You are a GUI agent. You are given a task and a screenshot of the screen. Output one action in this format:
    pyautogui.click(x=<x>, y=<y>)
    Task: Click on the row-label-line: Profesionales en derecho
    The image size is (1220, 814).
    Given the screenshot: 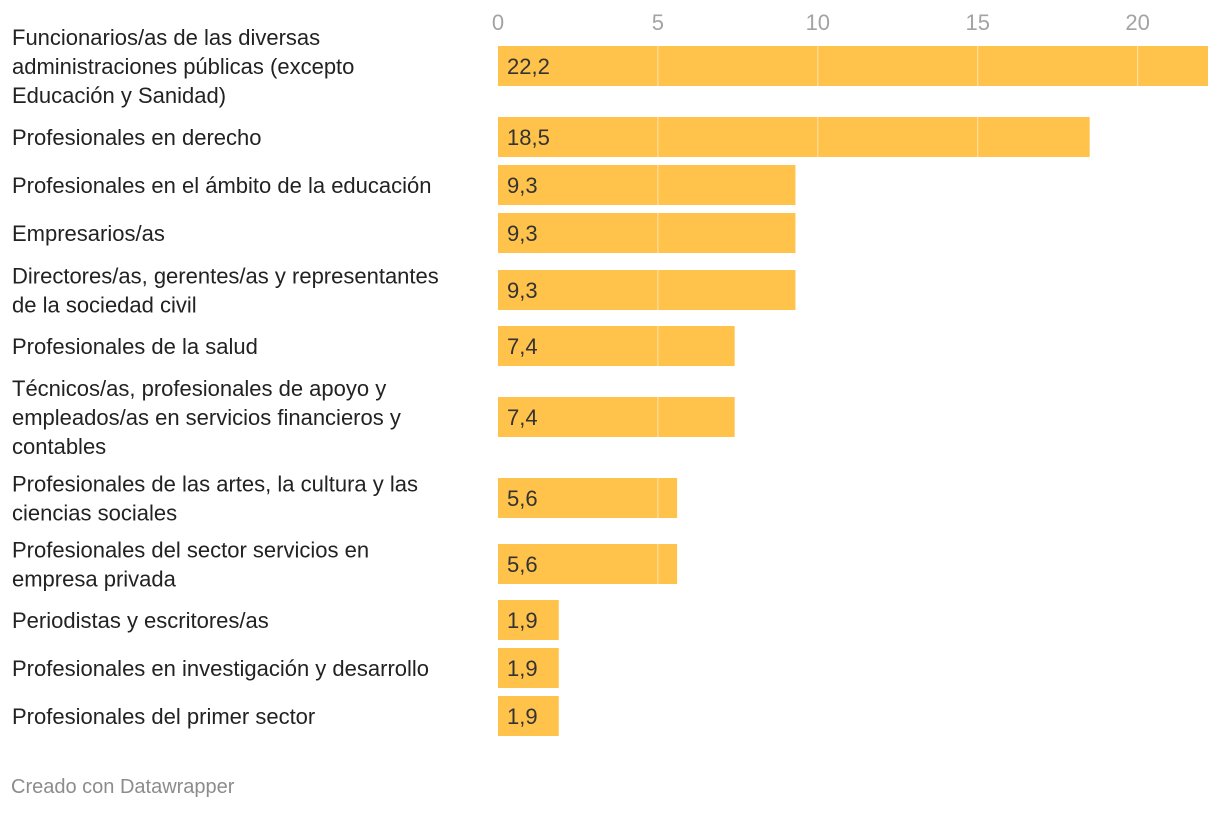 What is the action you would take?
    pyautogui.click(x=137, y=137)
    